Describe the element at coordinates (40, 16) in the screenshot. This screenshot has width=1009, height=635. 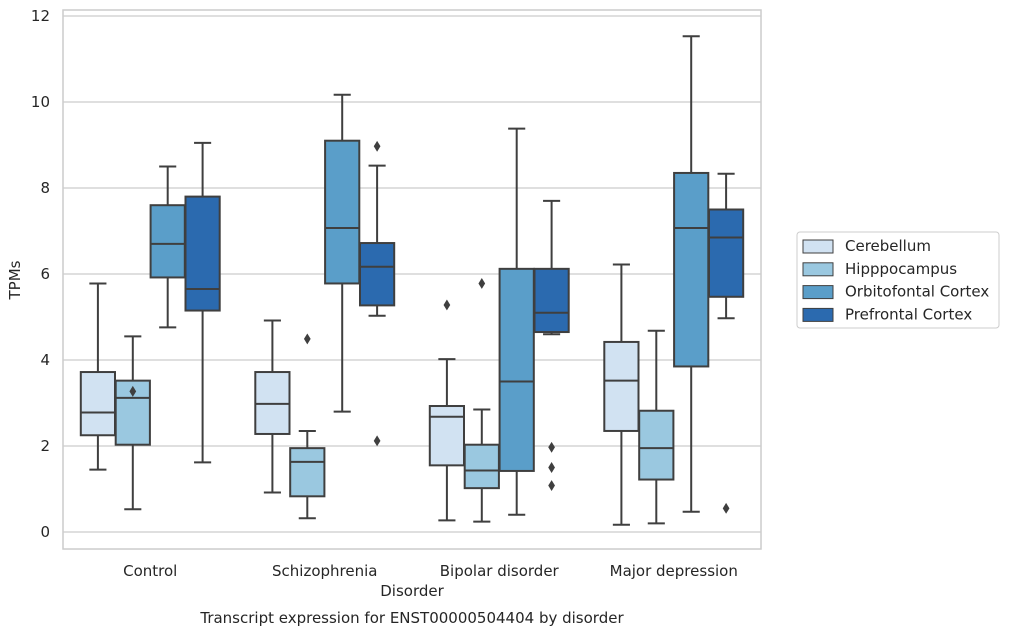
I see `y-tick-label: 12` at that location.